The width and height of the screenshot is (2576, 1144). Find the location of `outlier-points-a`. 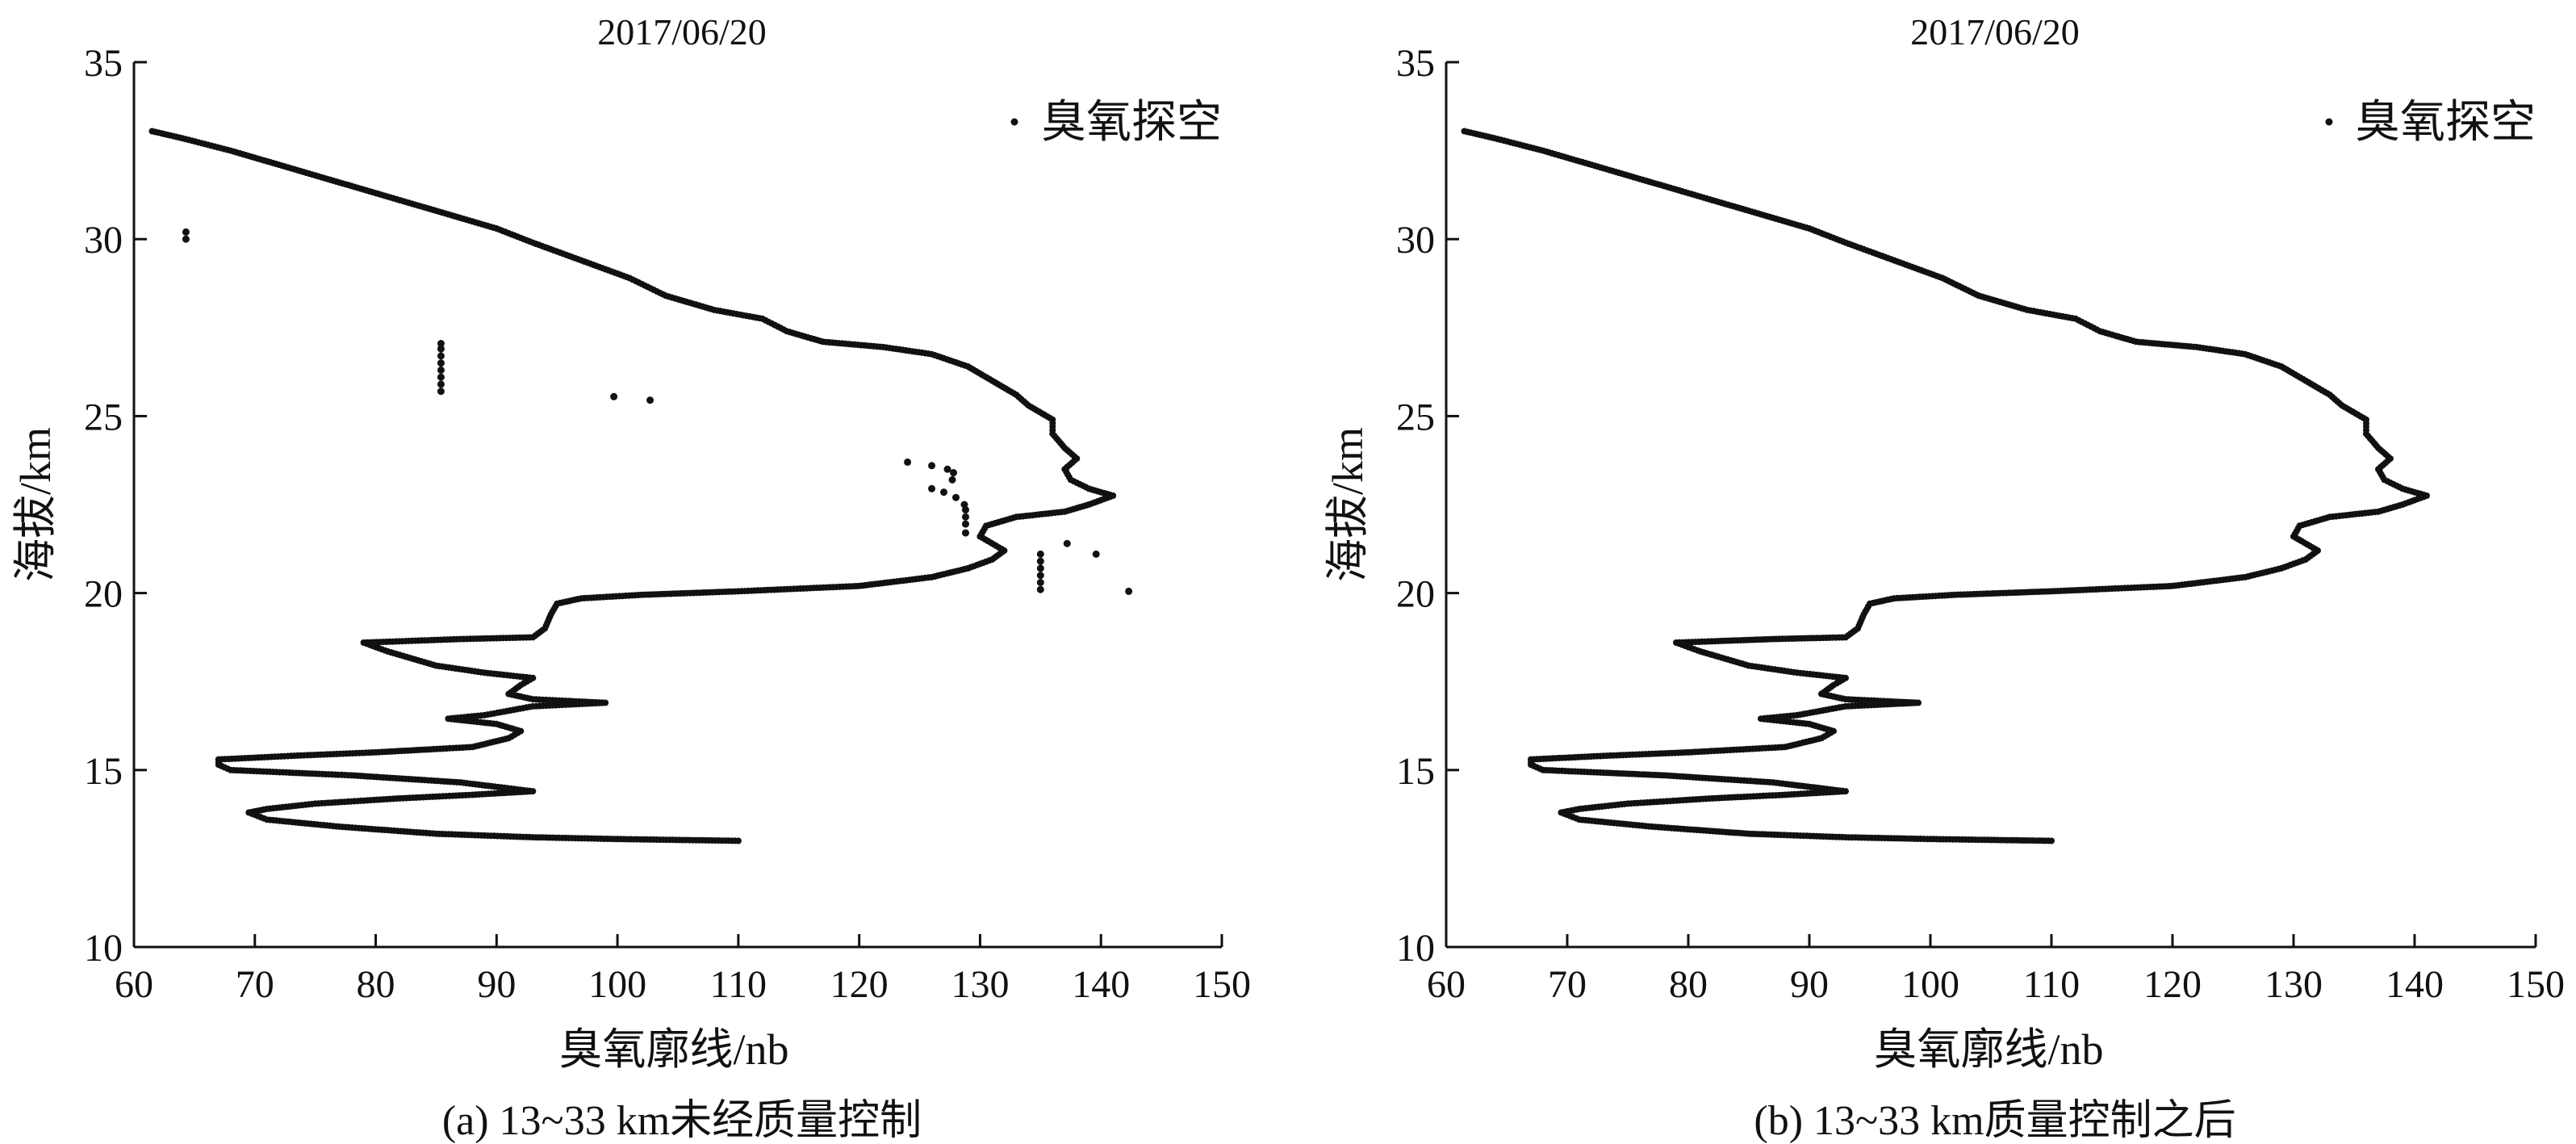

outlier-points-a is located at coordinates (657, 411).